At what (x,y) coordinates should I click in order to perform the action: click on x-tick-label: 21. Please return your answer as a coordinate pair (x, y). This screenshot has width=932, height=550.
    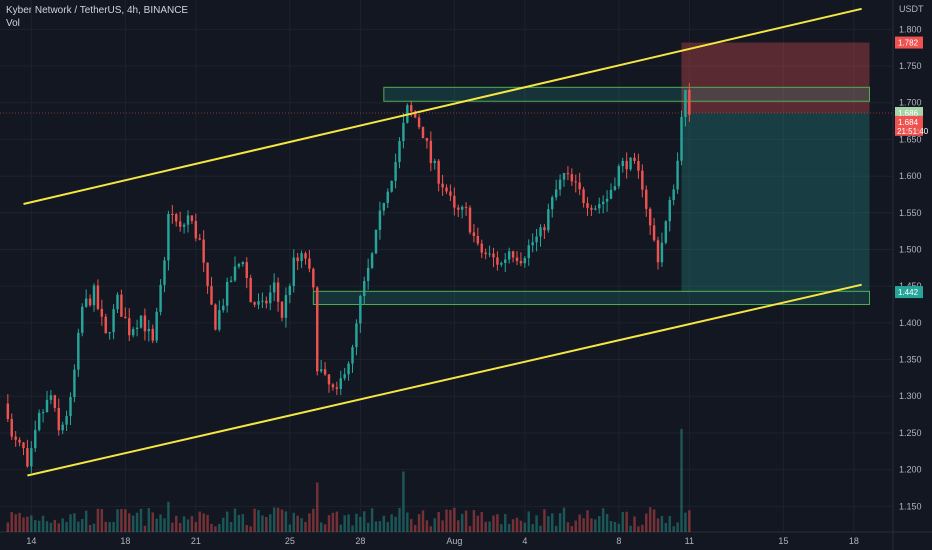
    Looking at the image, I should click on (196, 541).